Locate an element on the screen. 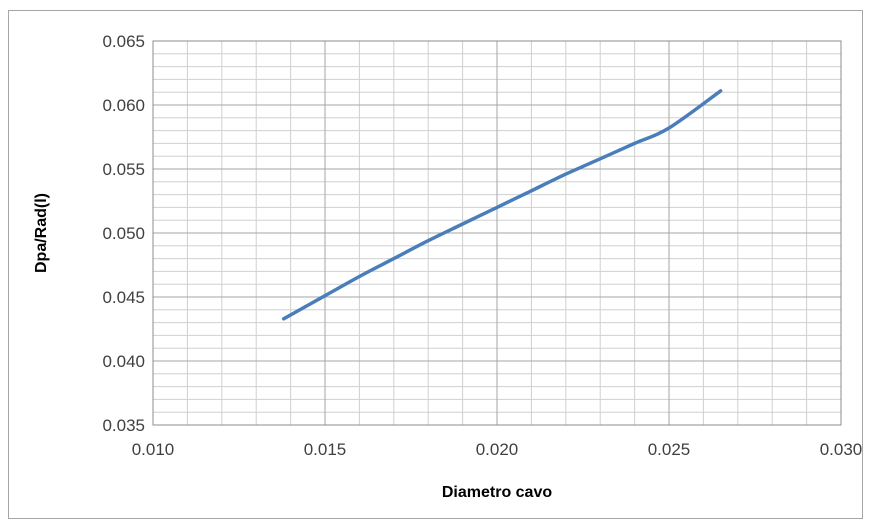 The image size is (871, 529). y-tick-label: 0.065 is located at coordinates (123, 41).